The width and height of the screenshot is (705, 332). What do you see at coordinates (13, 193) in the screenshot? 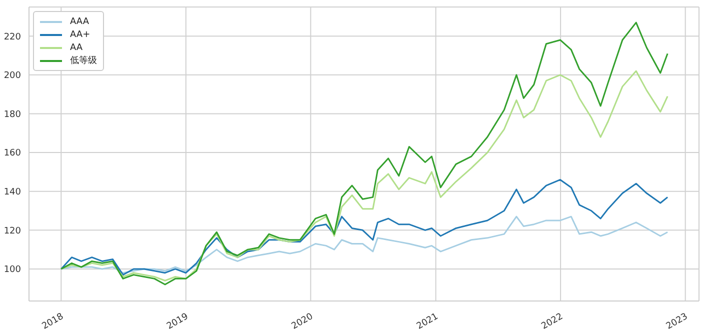
I see `y-tick-label: 140` at bounding box center [13, 193].